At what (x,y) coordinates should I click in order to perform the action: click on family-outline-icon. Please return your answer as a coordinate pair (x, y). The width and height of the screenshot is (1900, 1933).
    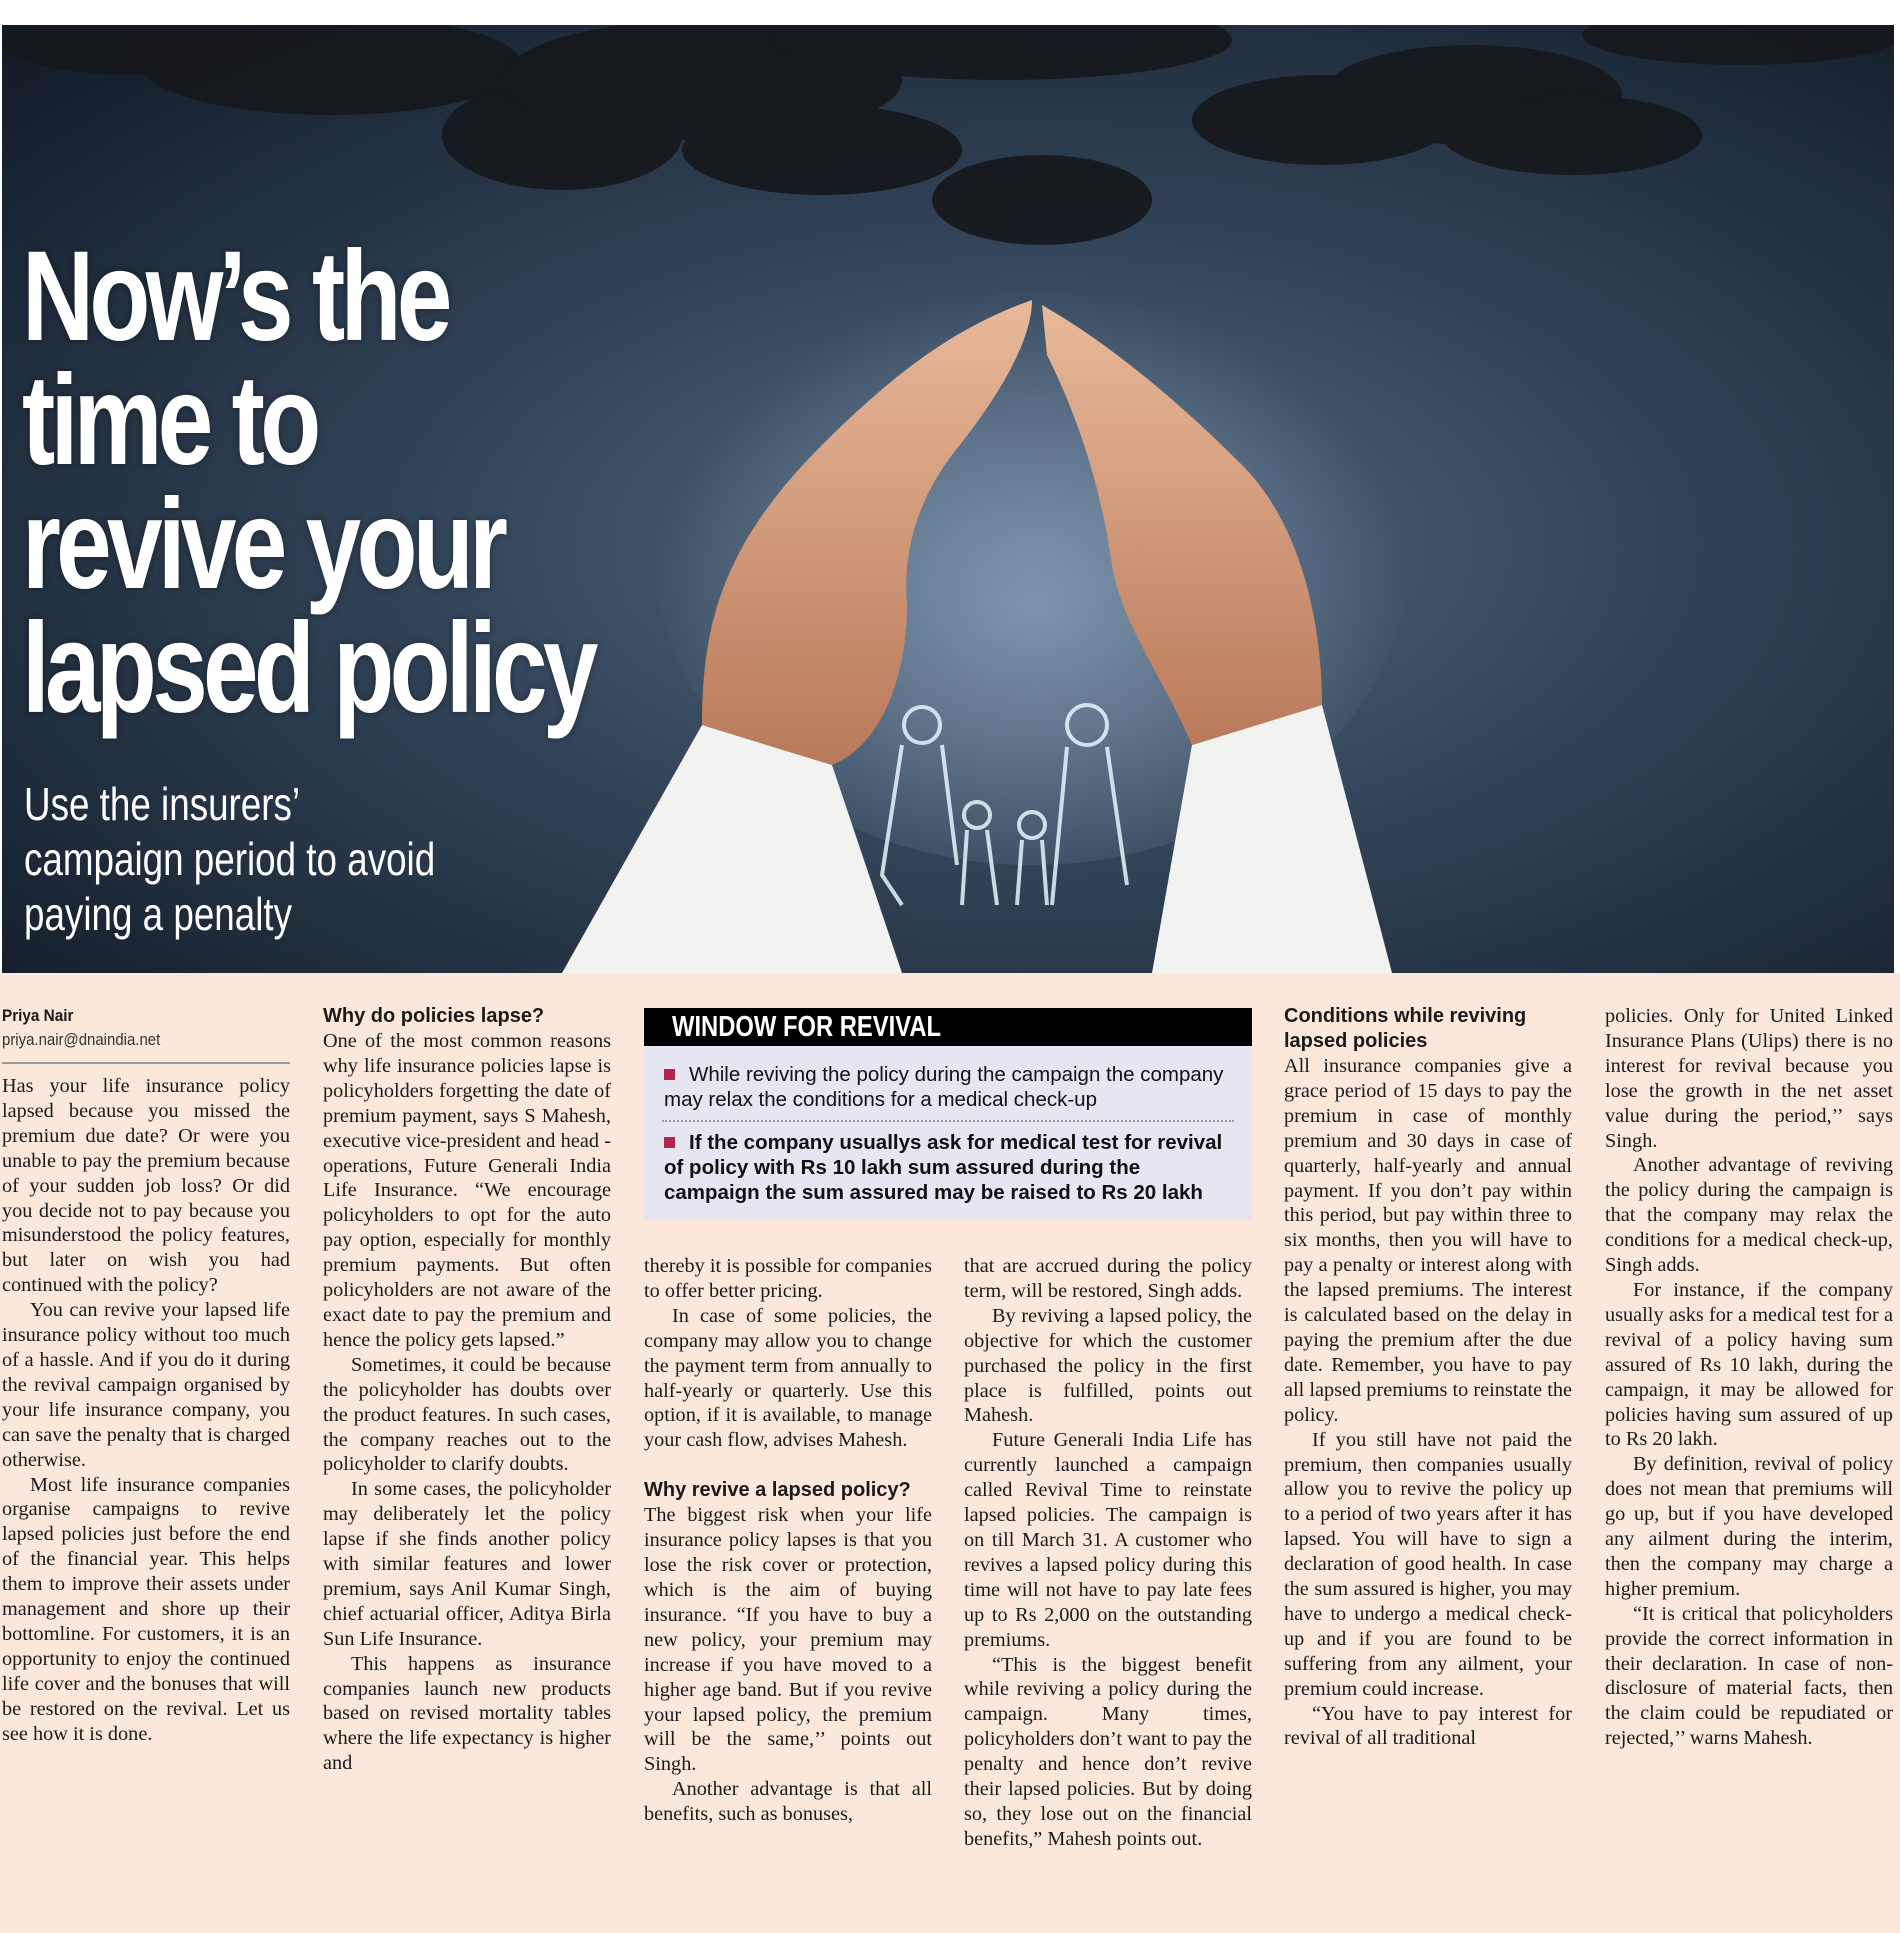
    Looking at the image, I should click on (1004, 805).